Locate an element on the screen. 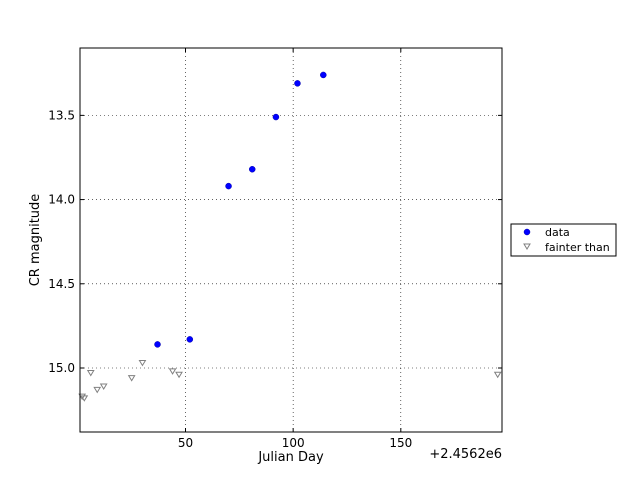 The width and height of the screenshot is (640, 480). legend-label-fainter: fainter than is located at coordinates (577, 247).